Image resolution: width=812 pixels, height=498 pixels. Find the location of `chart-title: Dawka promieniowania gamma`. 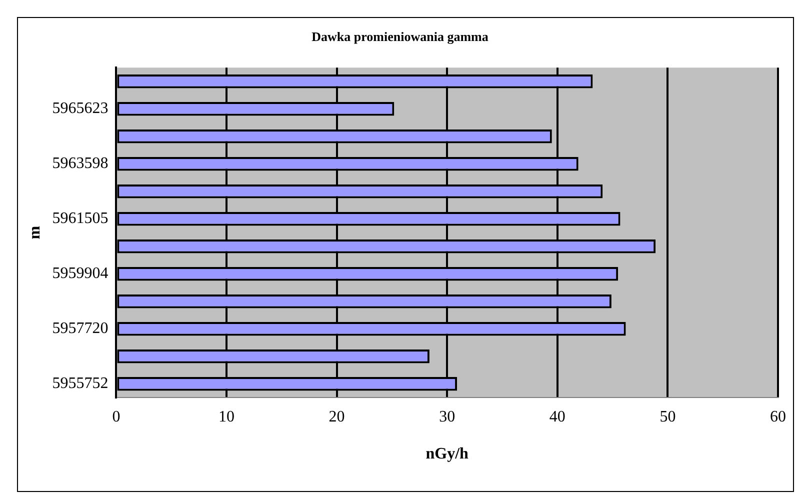

chart-title: Dawka promieniowania gamma is located at coordinates (400, 36).